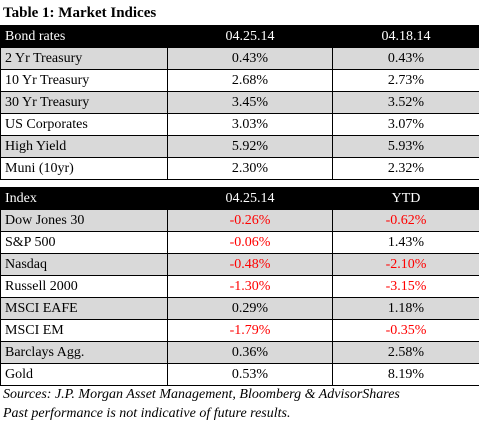  What do you see at coordinates (84, 58) in the screenshot?
I see `row-label: 2 Yr Treasury` at bounding box center [84, 58].